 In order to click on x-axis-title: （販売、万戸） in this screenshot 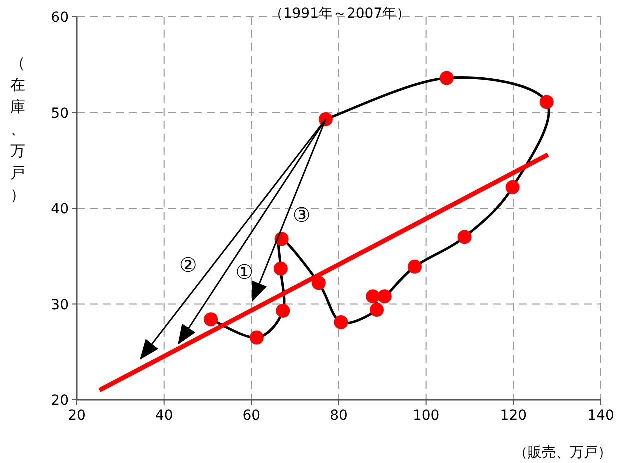, I will do `click(563, 453)`.